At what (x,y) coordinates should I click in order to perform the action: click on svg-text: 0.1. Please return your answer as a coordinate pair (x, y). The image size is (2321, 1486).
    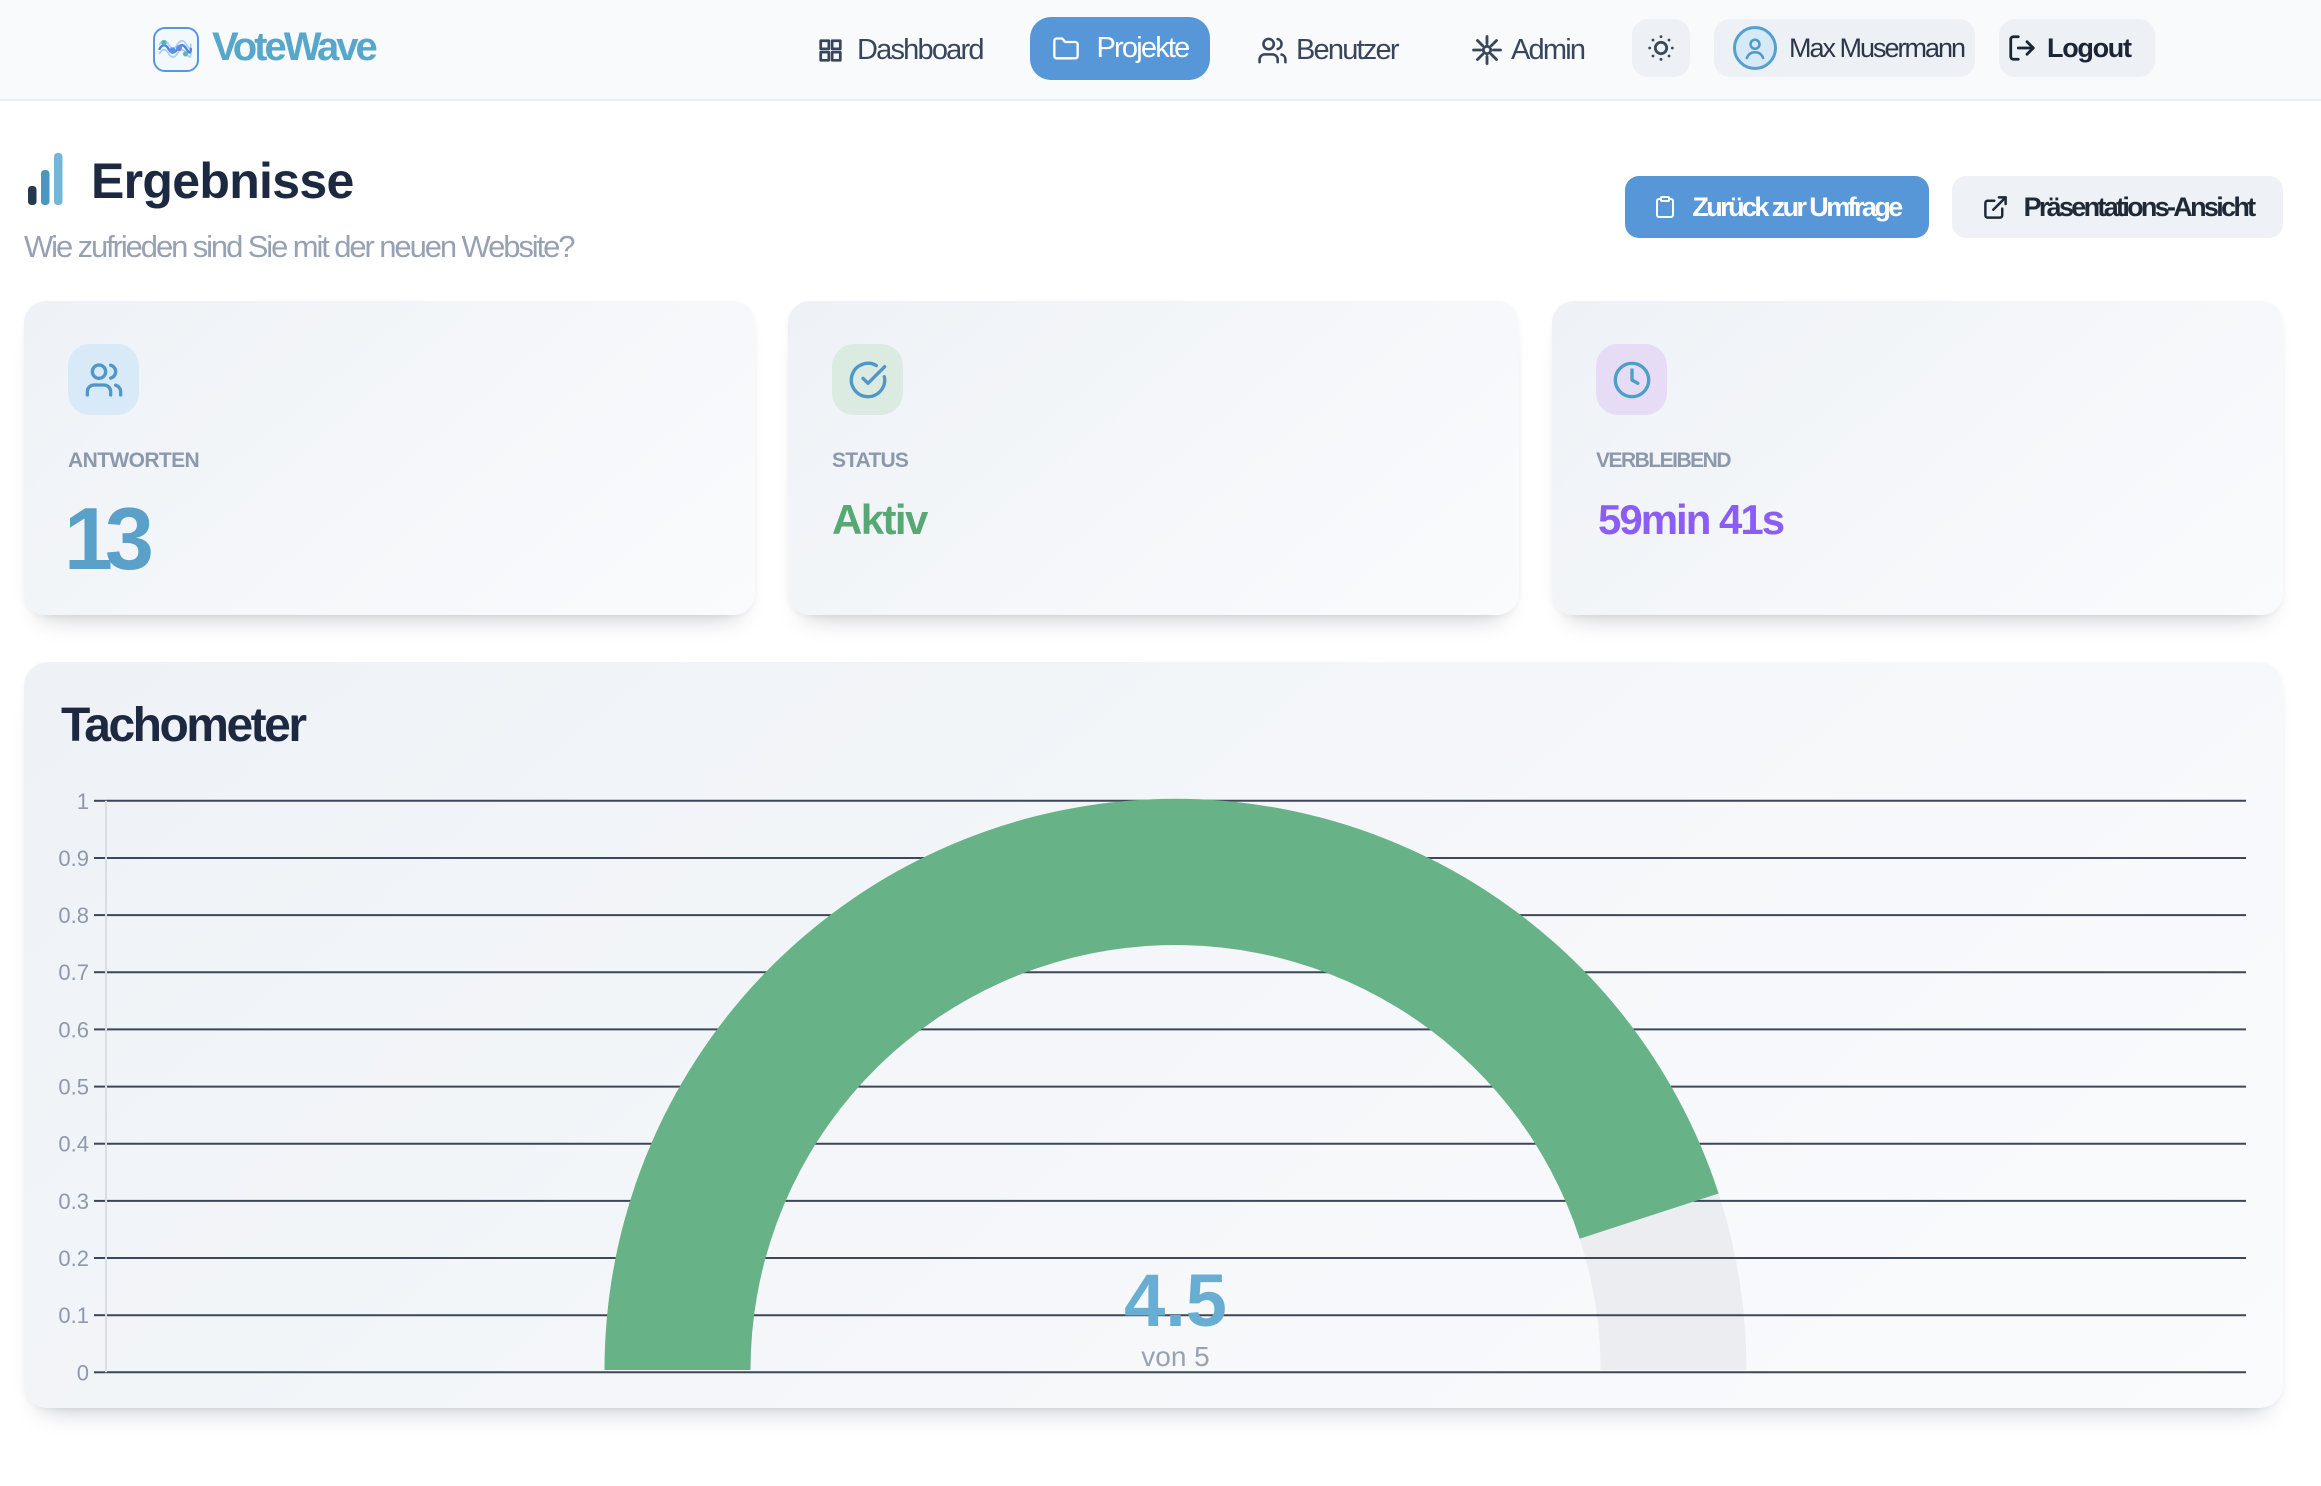
    Looking at the image, I should click on (73, 1315).